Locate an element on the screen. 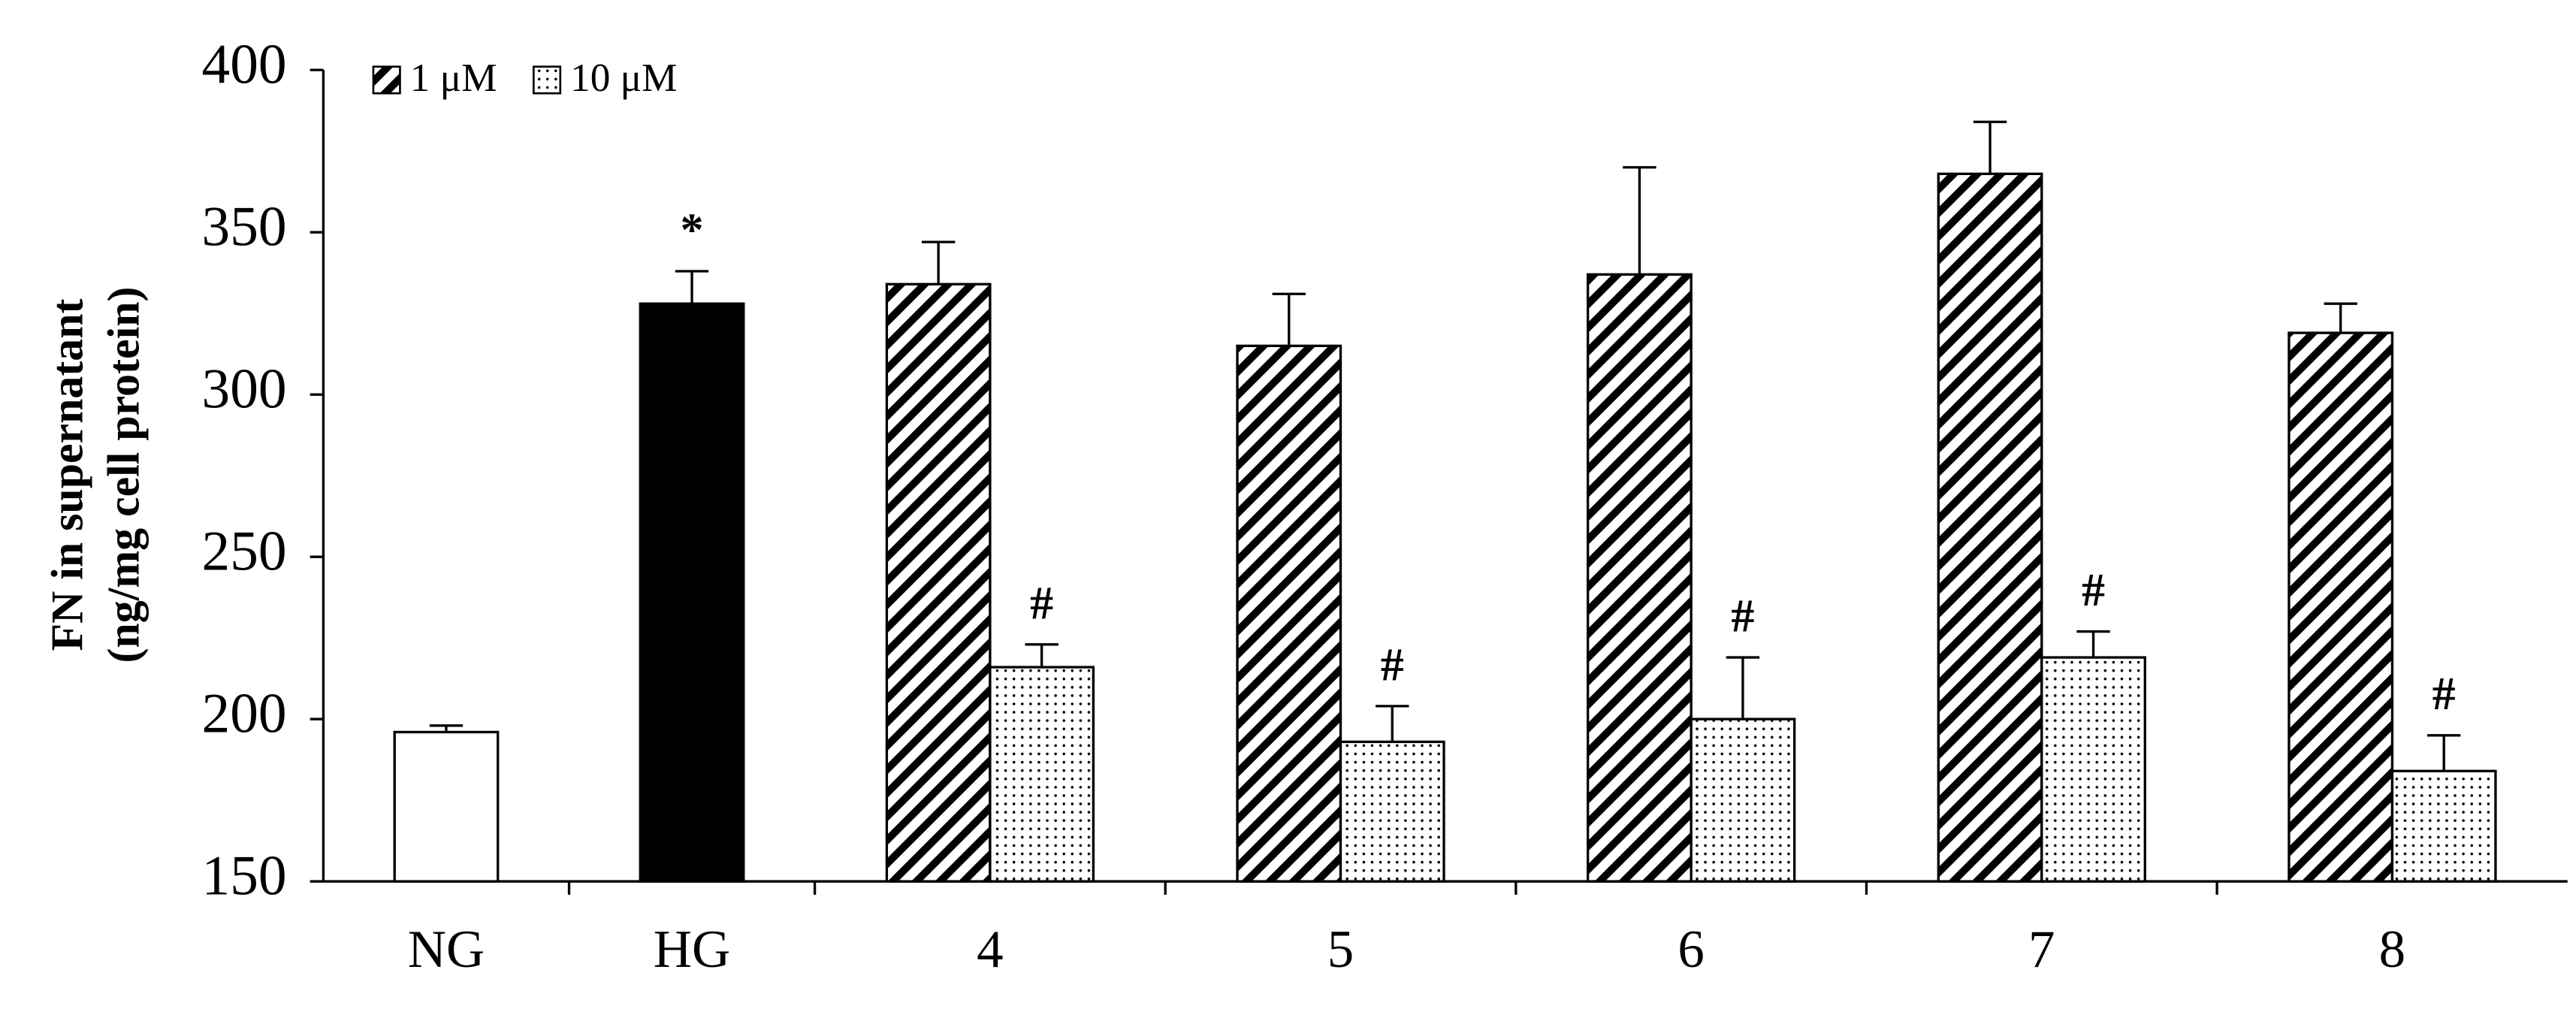  x-tick-label: 6 is located at coordinates (1691, 950).